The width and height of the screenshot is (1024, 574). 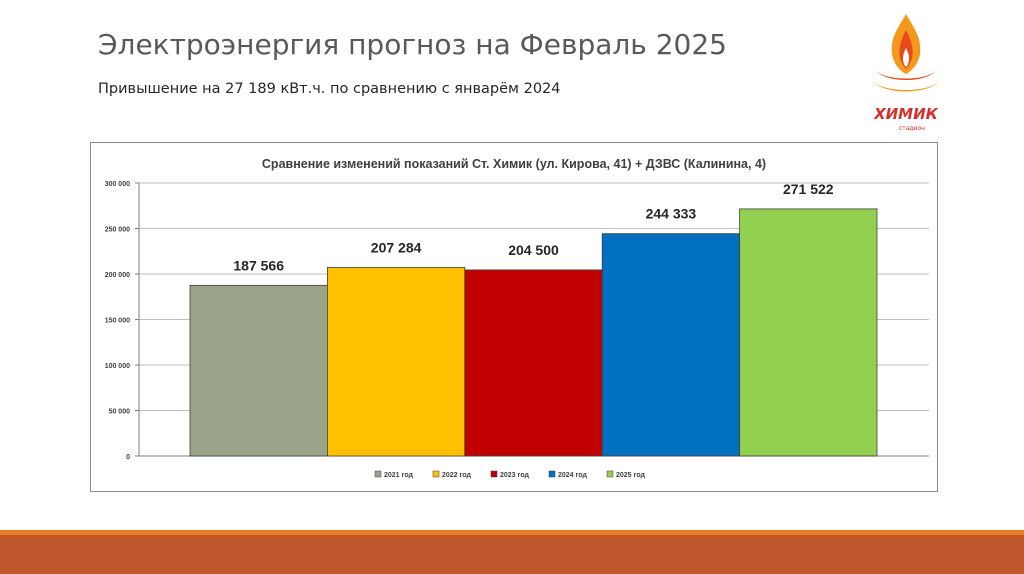 I want to click on bar-2021-год, so click(x=258, y=370).